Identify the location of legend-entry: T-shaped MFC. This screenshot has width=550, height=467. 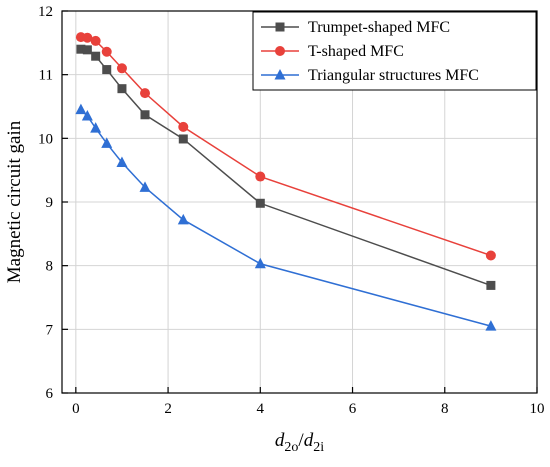
(332, 51).